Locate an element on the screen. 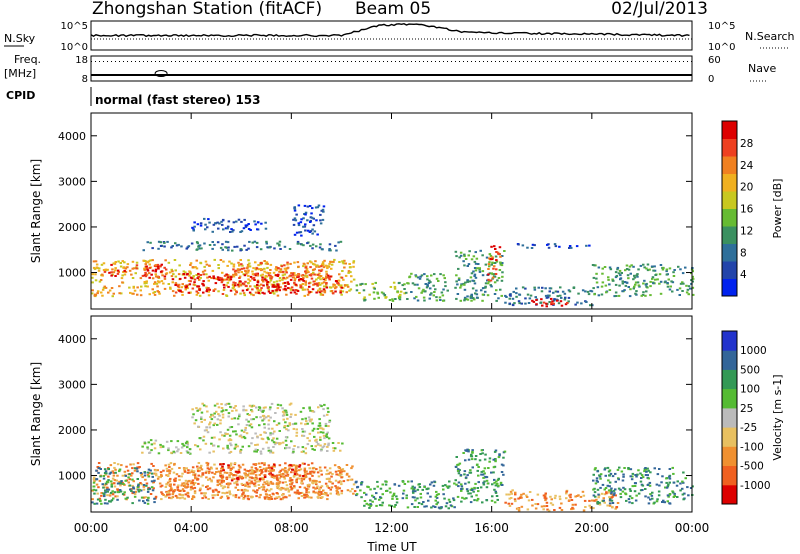  colorbar-swatch is located at coordinates (729, 235).